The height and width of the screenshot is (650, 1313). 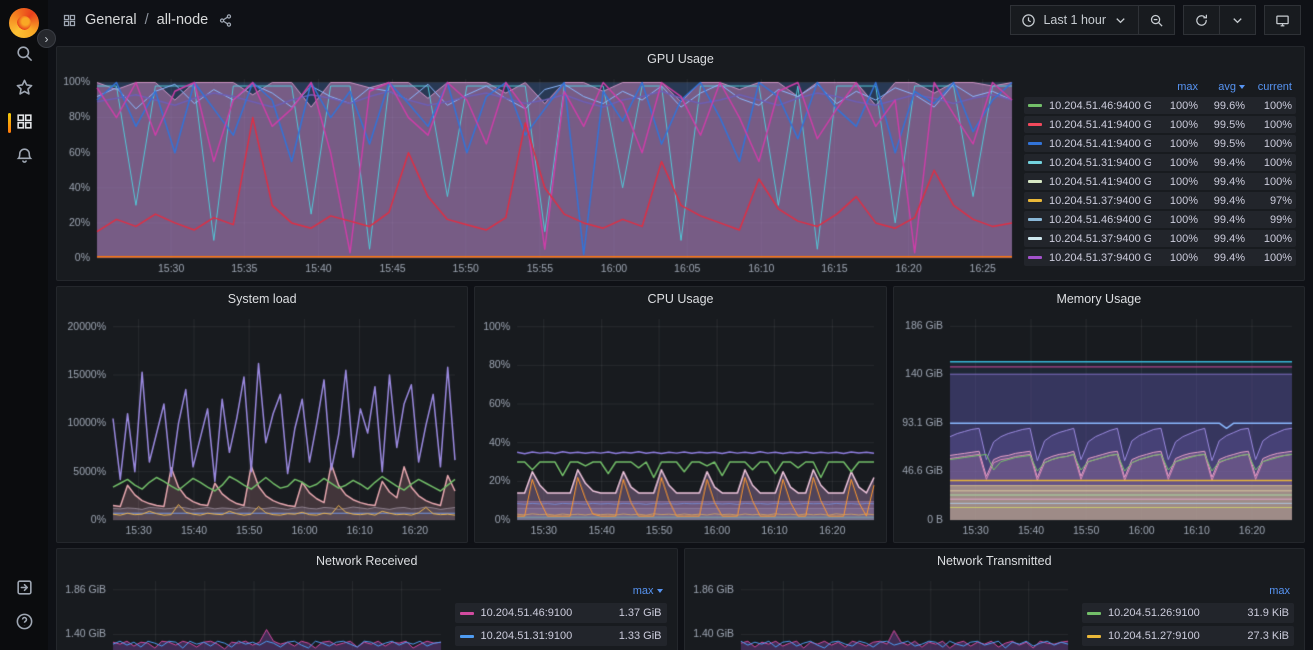 I want to click on topbar: General / all-node Last 1 hour, so click(x=680, y=20).